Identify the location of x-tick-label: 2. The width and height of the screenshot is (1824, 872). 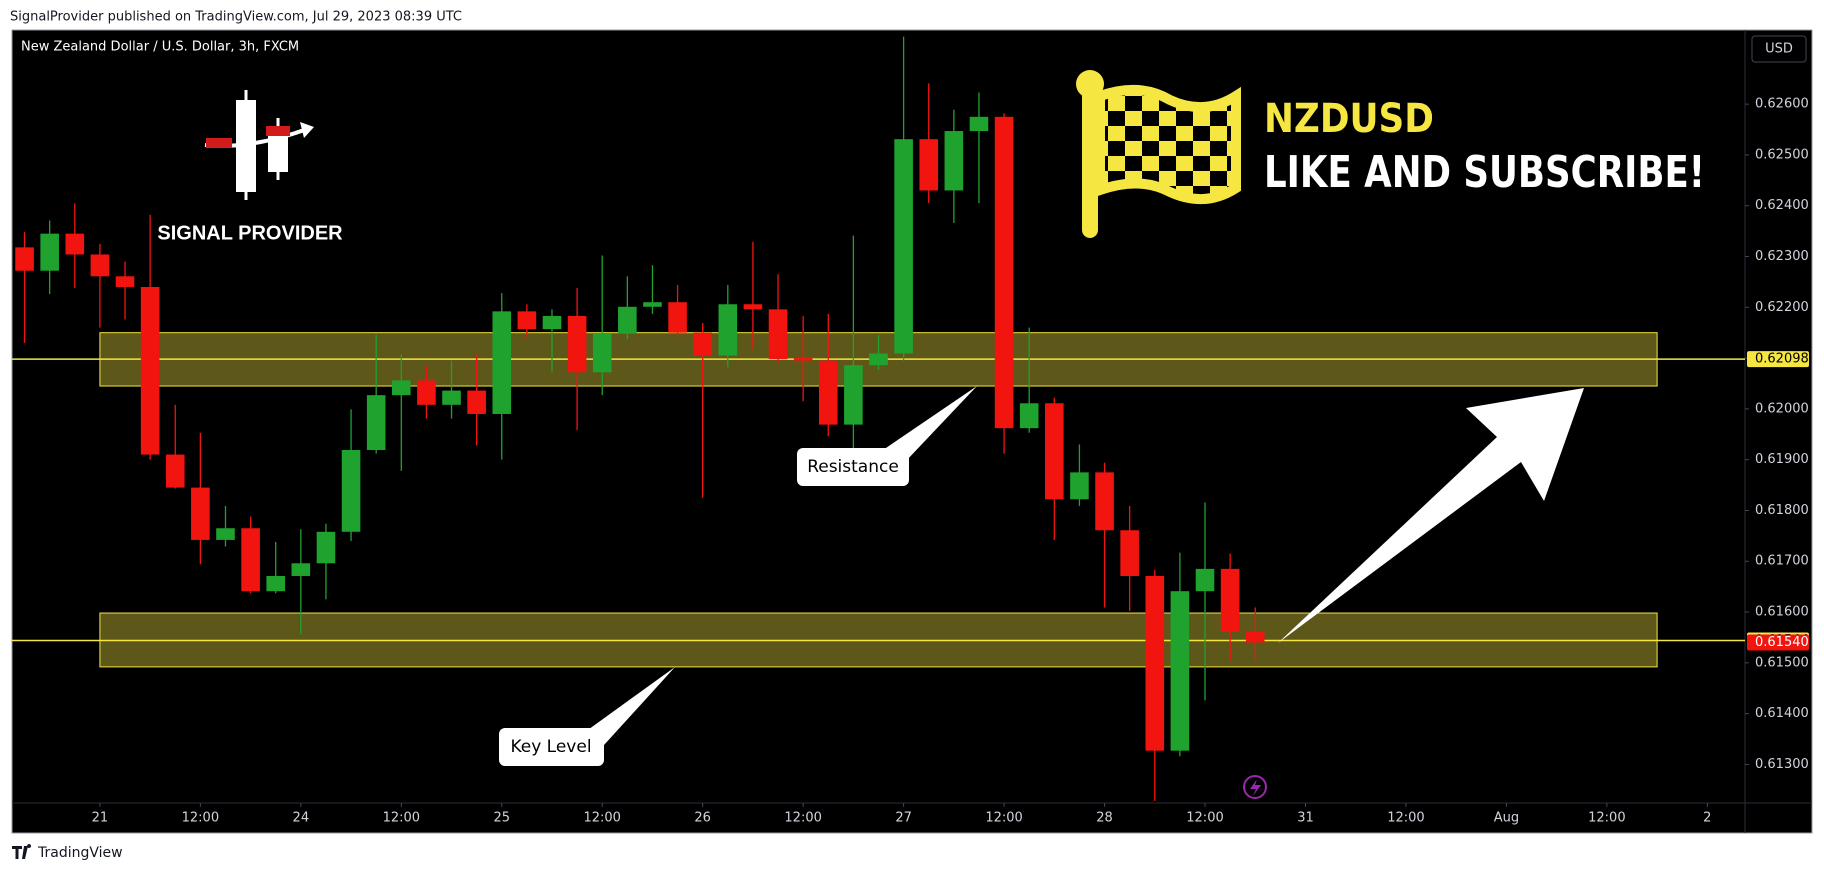
(1707, 818).